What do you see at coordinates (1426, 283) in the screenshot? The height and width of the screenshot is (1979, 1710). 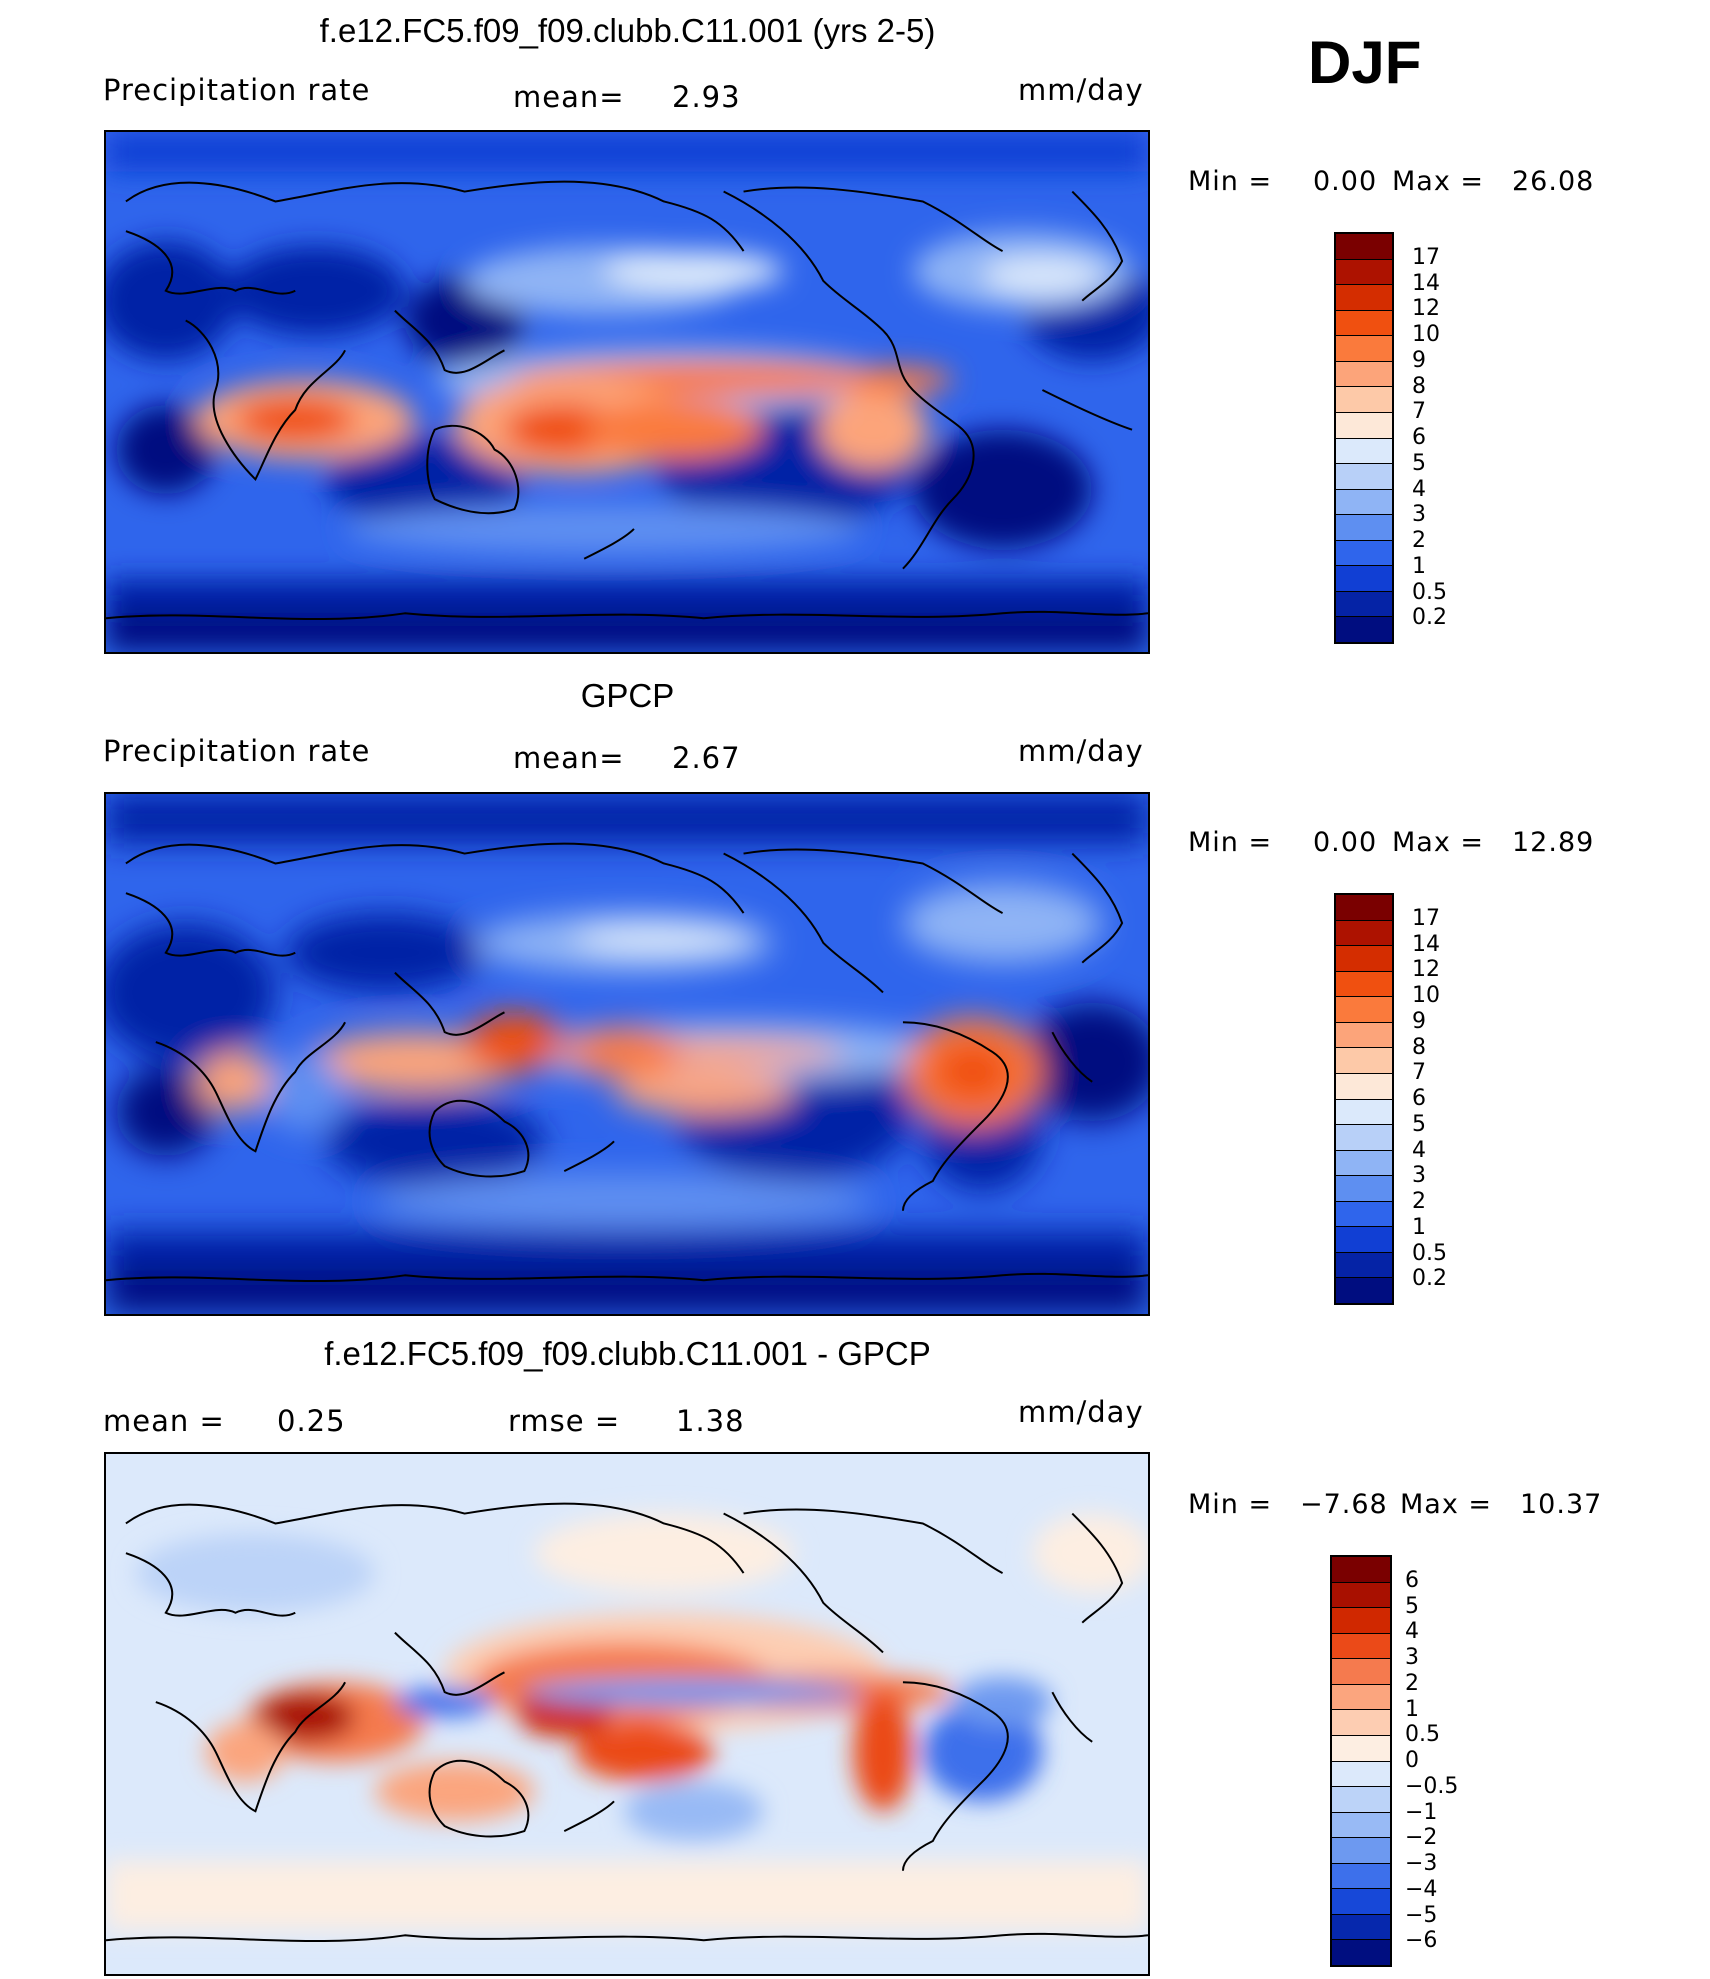 I see `colorbar-tick-label: 14` at bounding box center [1426, 283].